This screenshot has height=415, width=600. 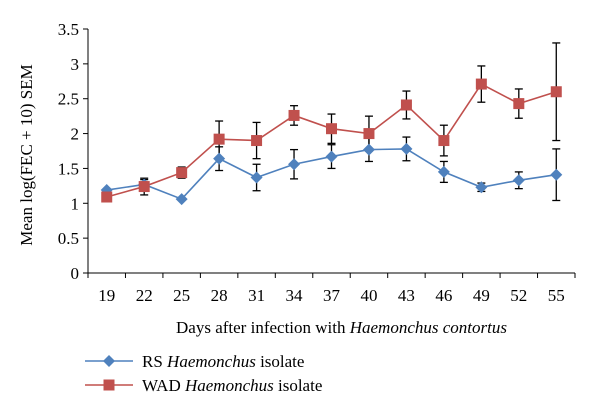 I want to click on x-tick-label: 28, so click(x=219, y=295).